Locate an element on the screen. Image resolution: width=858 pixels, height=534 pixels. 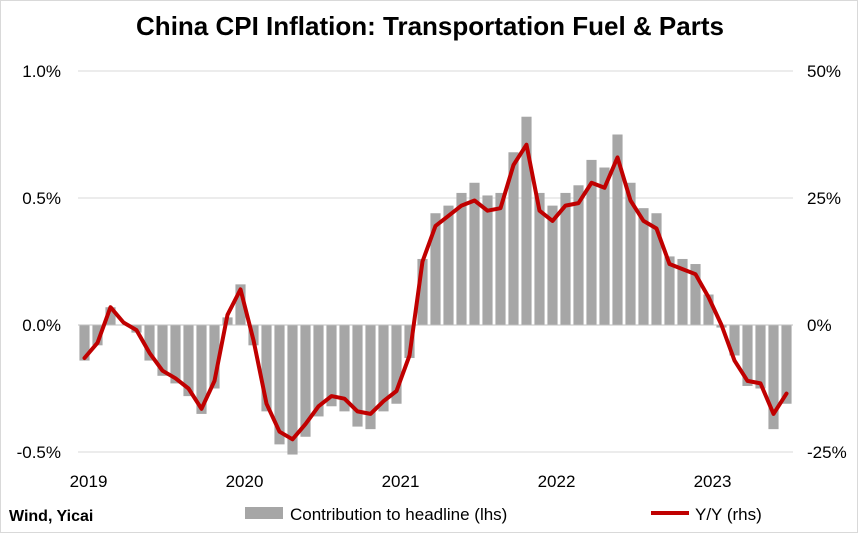
right-tick-label: 0% is located at coordinates (819, 325).